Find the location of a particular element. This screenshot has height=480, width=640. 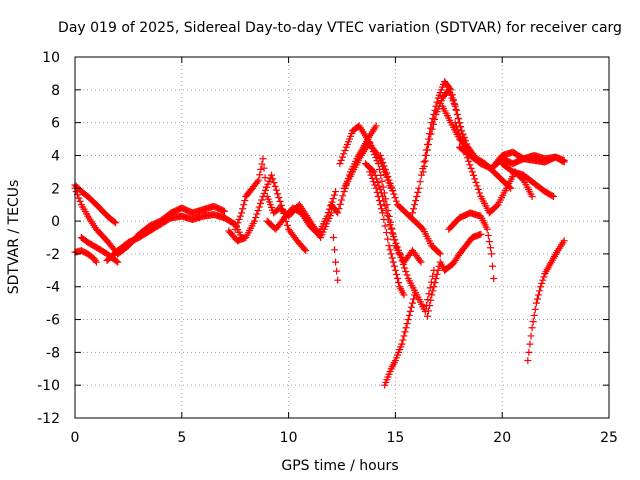

y-tick-label: 4 is located at coordinates (55, 156).